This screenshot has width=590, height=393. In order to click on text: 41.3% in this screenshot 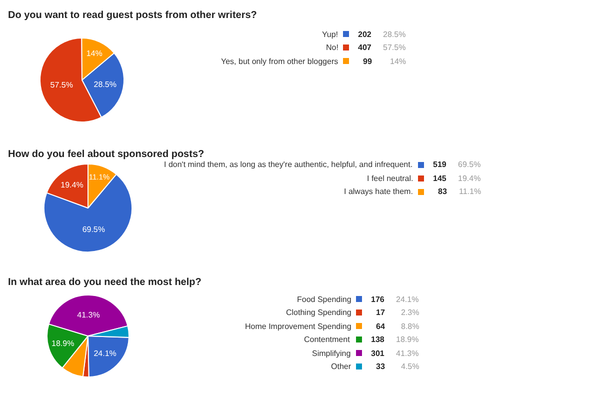, I will do `click(407, 353)`.